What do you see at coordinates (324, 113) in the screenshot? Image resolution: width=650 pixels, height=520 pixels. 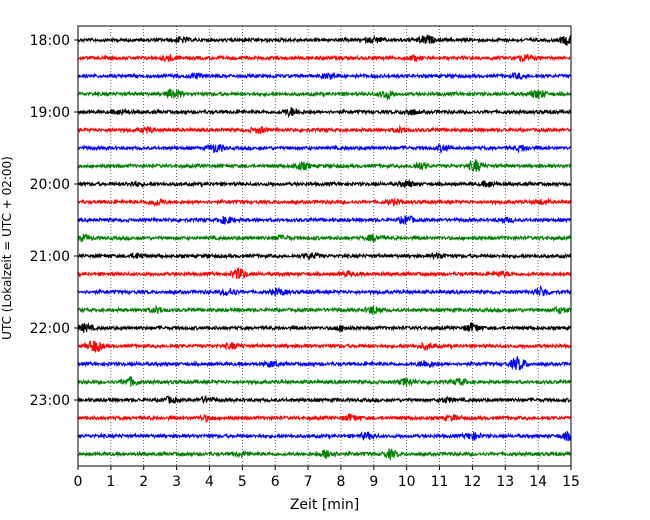 I see `trace-1900` at bounding box center [324, 113].